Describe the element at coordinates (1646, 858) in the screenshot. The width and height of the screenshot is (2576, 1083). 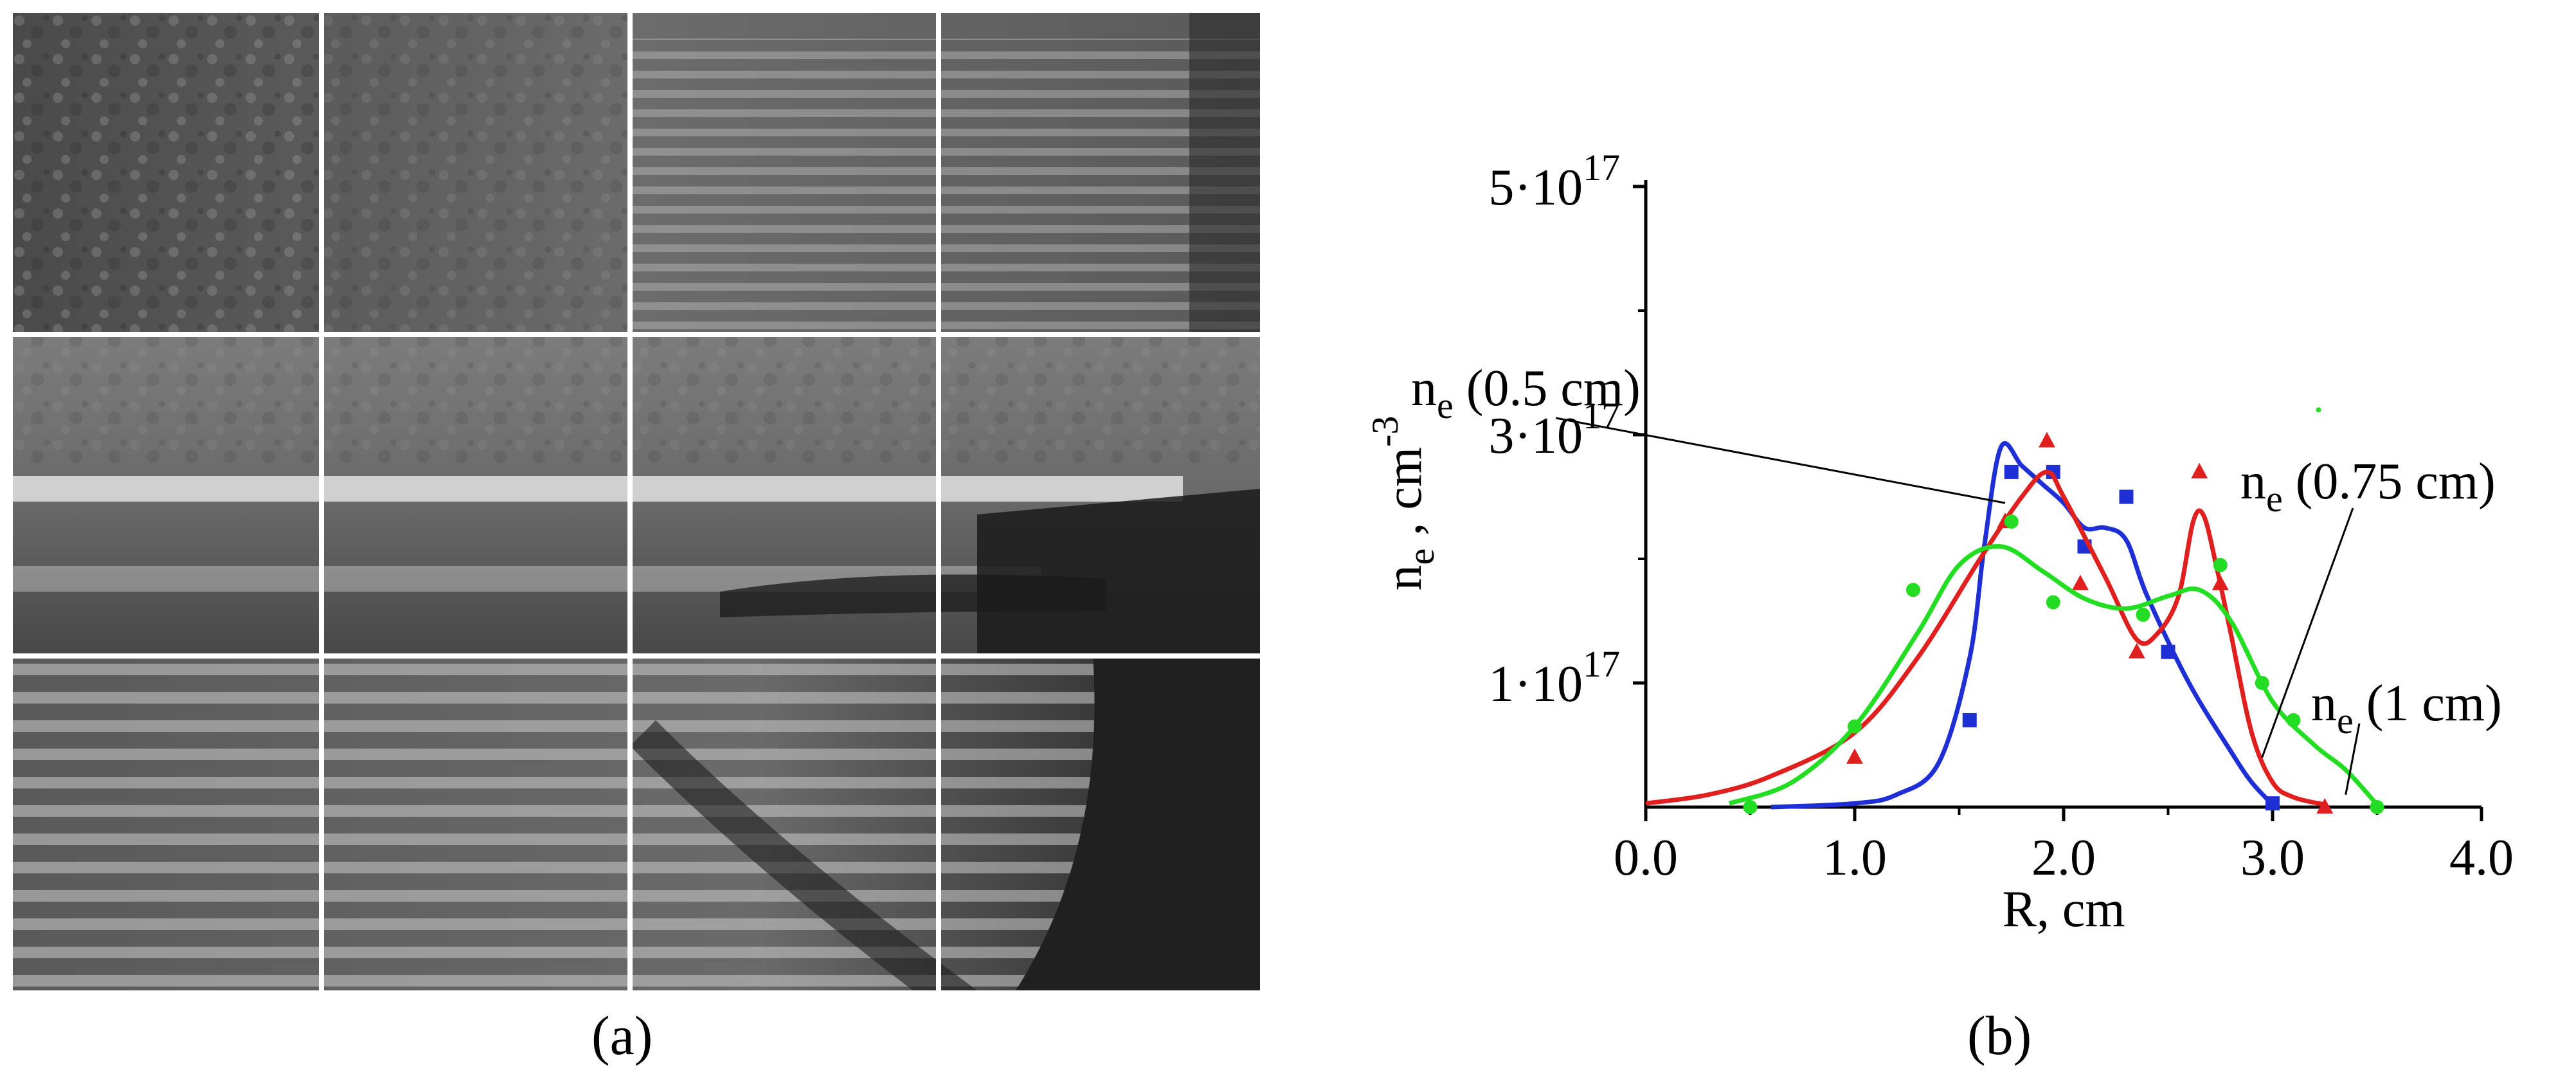
I see `x-tick-label: 0.0` at that location.